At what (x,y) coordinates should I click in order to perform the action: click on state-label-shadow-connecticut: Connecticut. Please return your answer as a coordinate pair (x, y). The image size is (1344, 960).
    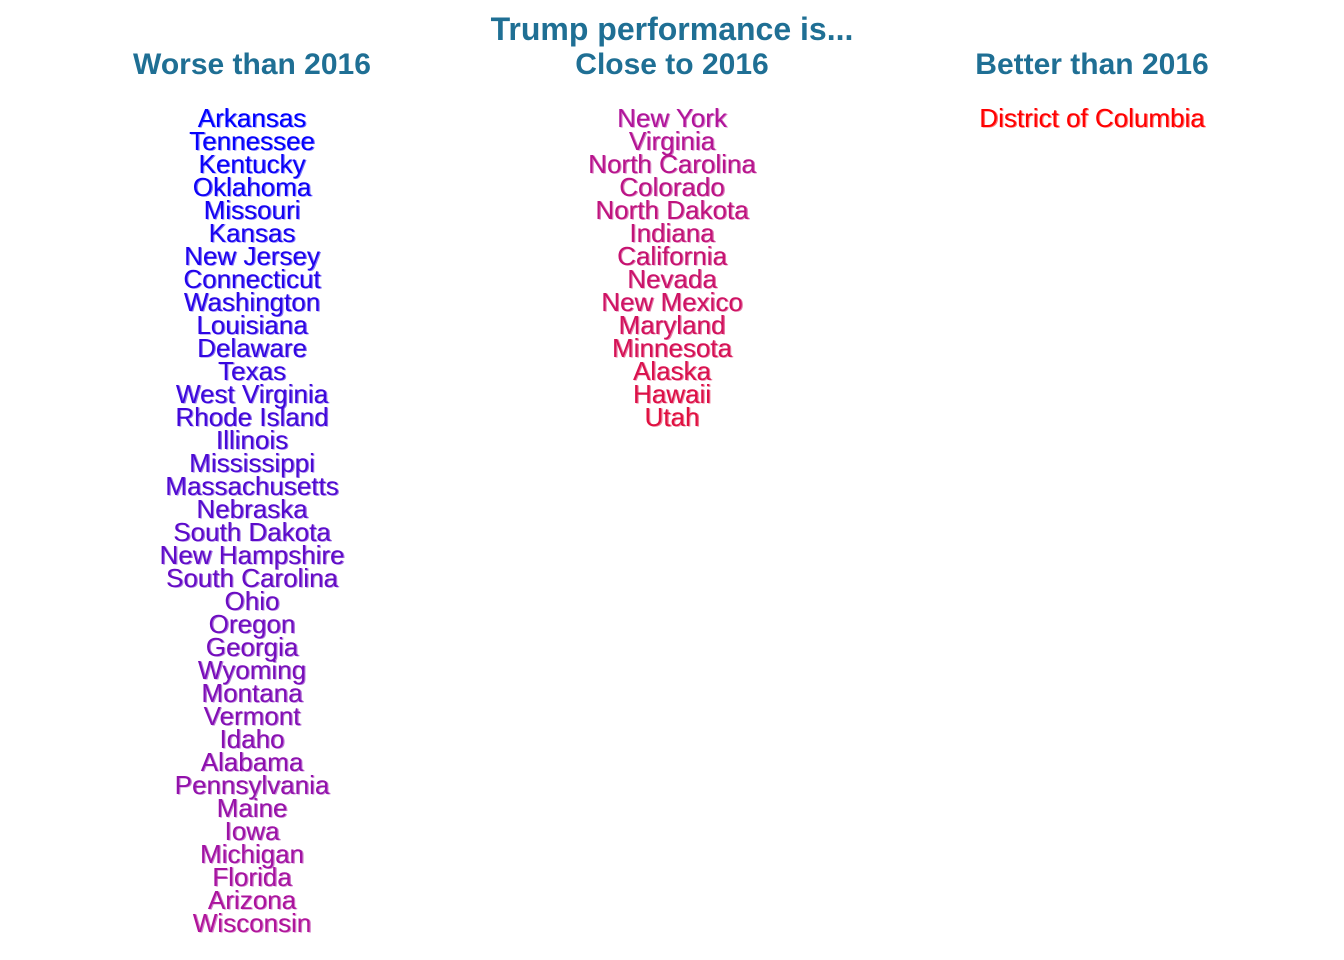
    Looking at the image, I should click on (254, 280).